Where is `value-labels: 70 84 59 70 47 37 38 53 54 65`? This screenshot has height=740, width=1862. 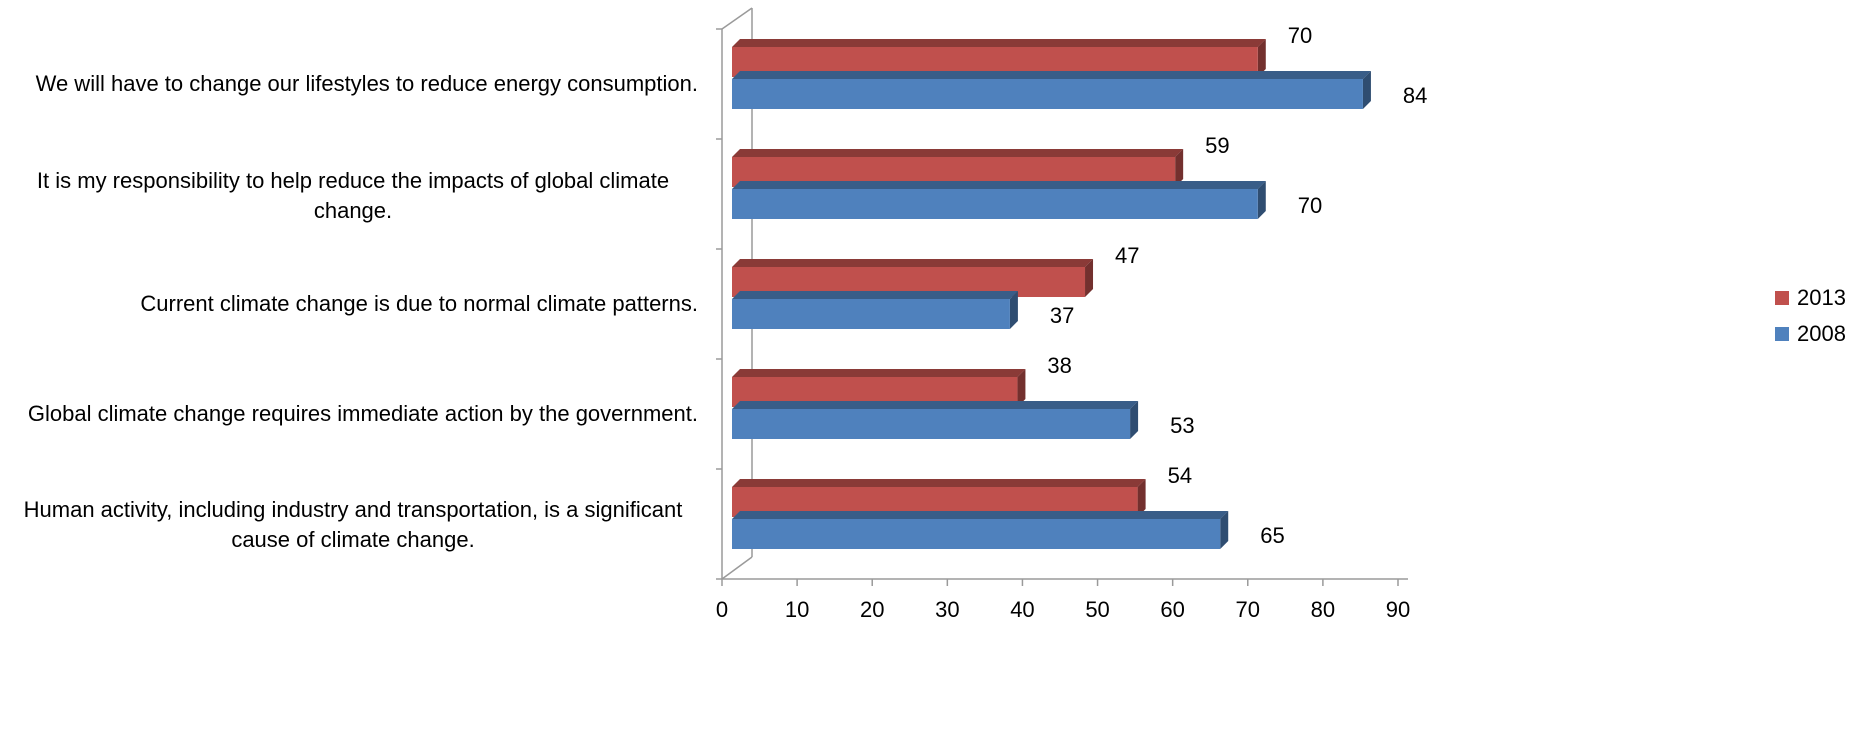
value-labels: 70 84 59 70 47 37 38 53 54 65 is located at coordinates (1237, 285).